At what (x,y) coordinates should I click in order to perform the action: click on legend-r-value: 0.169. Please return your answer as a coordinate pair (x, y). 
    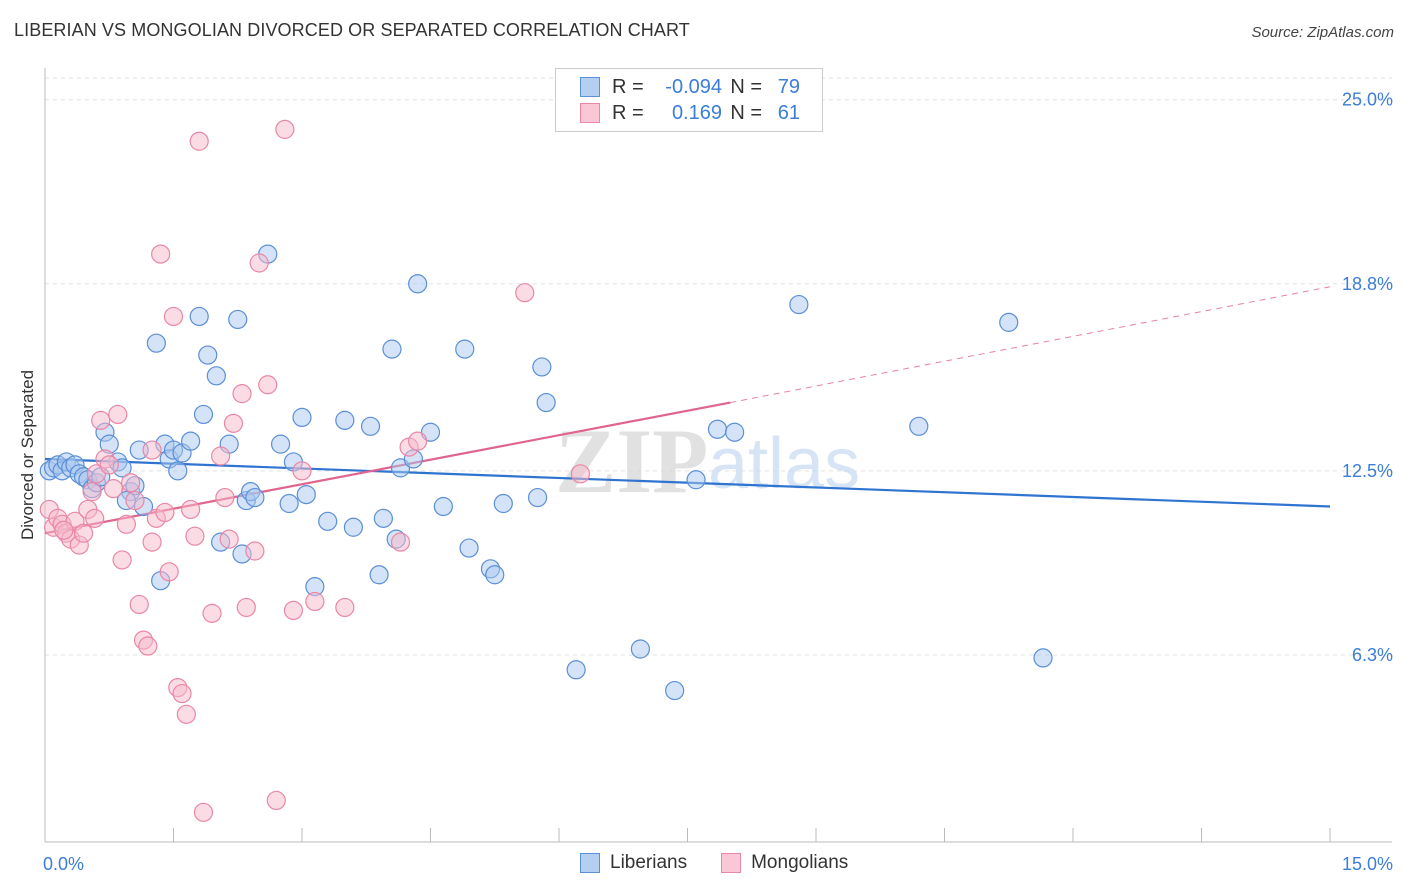
    Looking at the image, I should click on (696, 112).